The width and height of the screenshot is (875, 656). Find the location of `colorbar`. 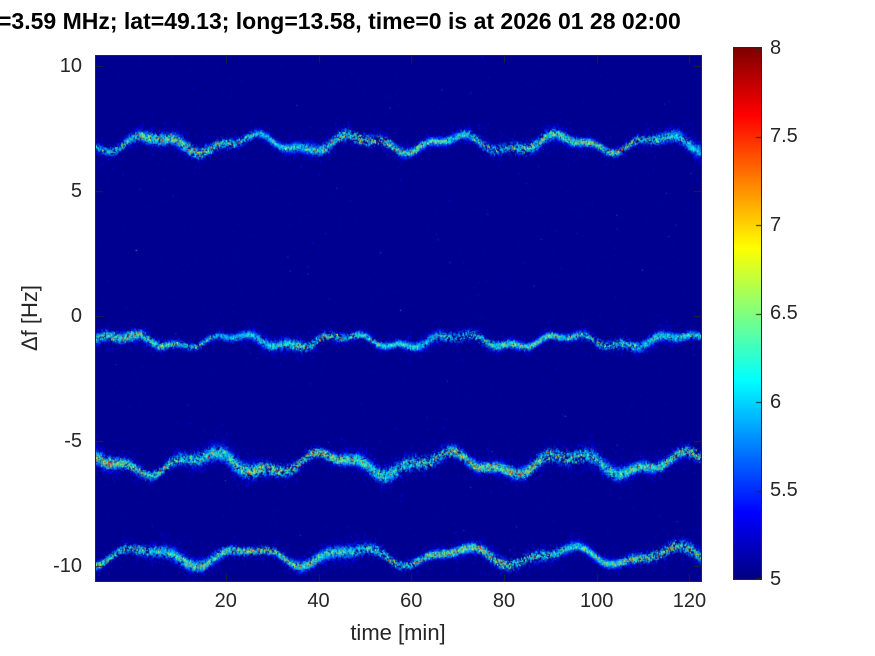

colorbar is located at coordinates (747, 313).